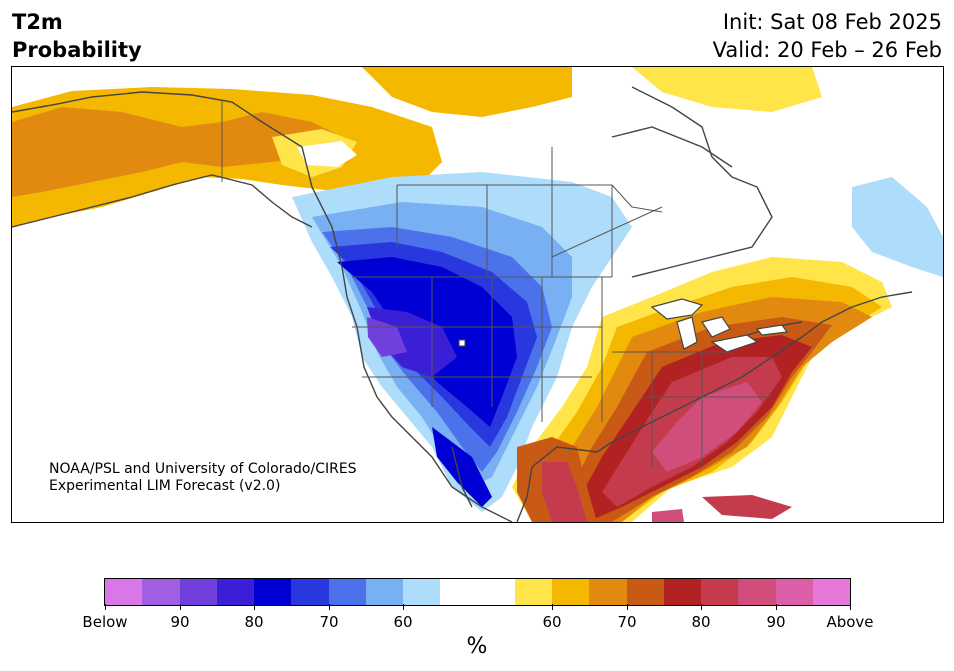 The width and height of the screenshot is (954, 671). I want to click on great-salt-lake, so click(462, 343).